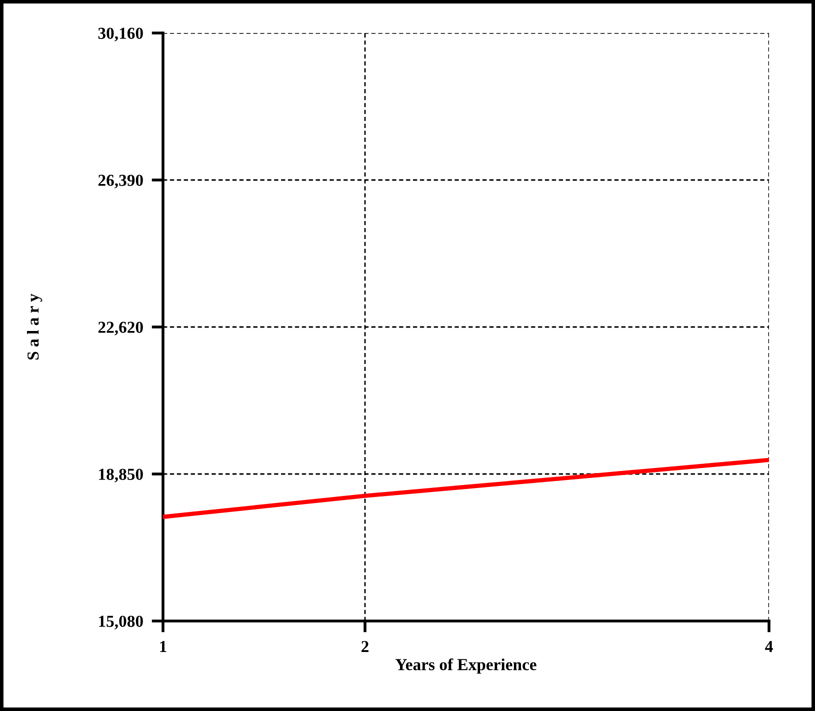  What do you see at coordinates (769, 646) in the screenshot?
I see `x-tick-label: 4` at bounding box center [769, 646].